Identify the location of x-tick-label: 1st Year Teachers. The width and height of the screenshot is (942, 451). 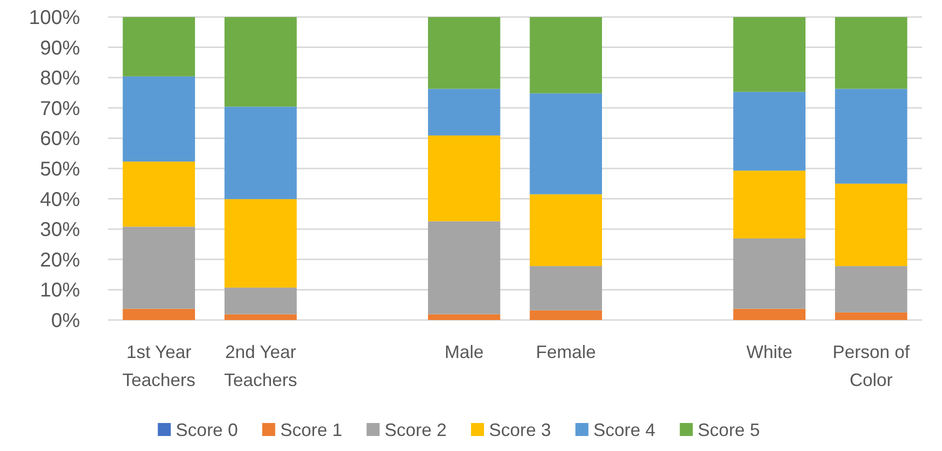
(159, 366).